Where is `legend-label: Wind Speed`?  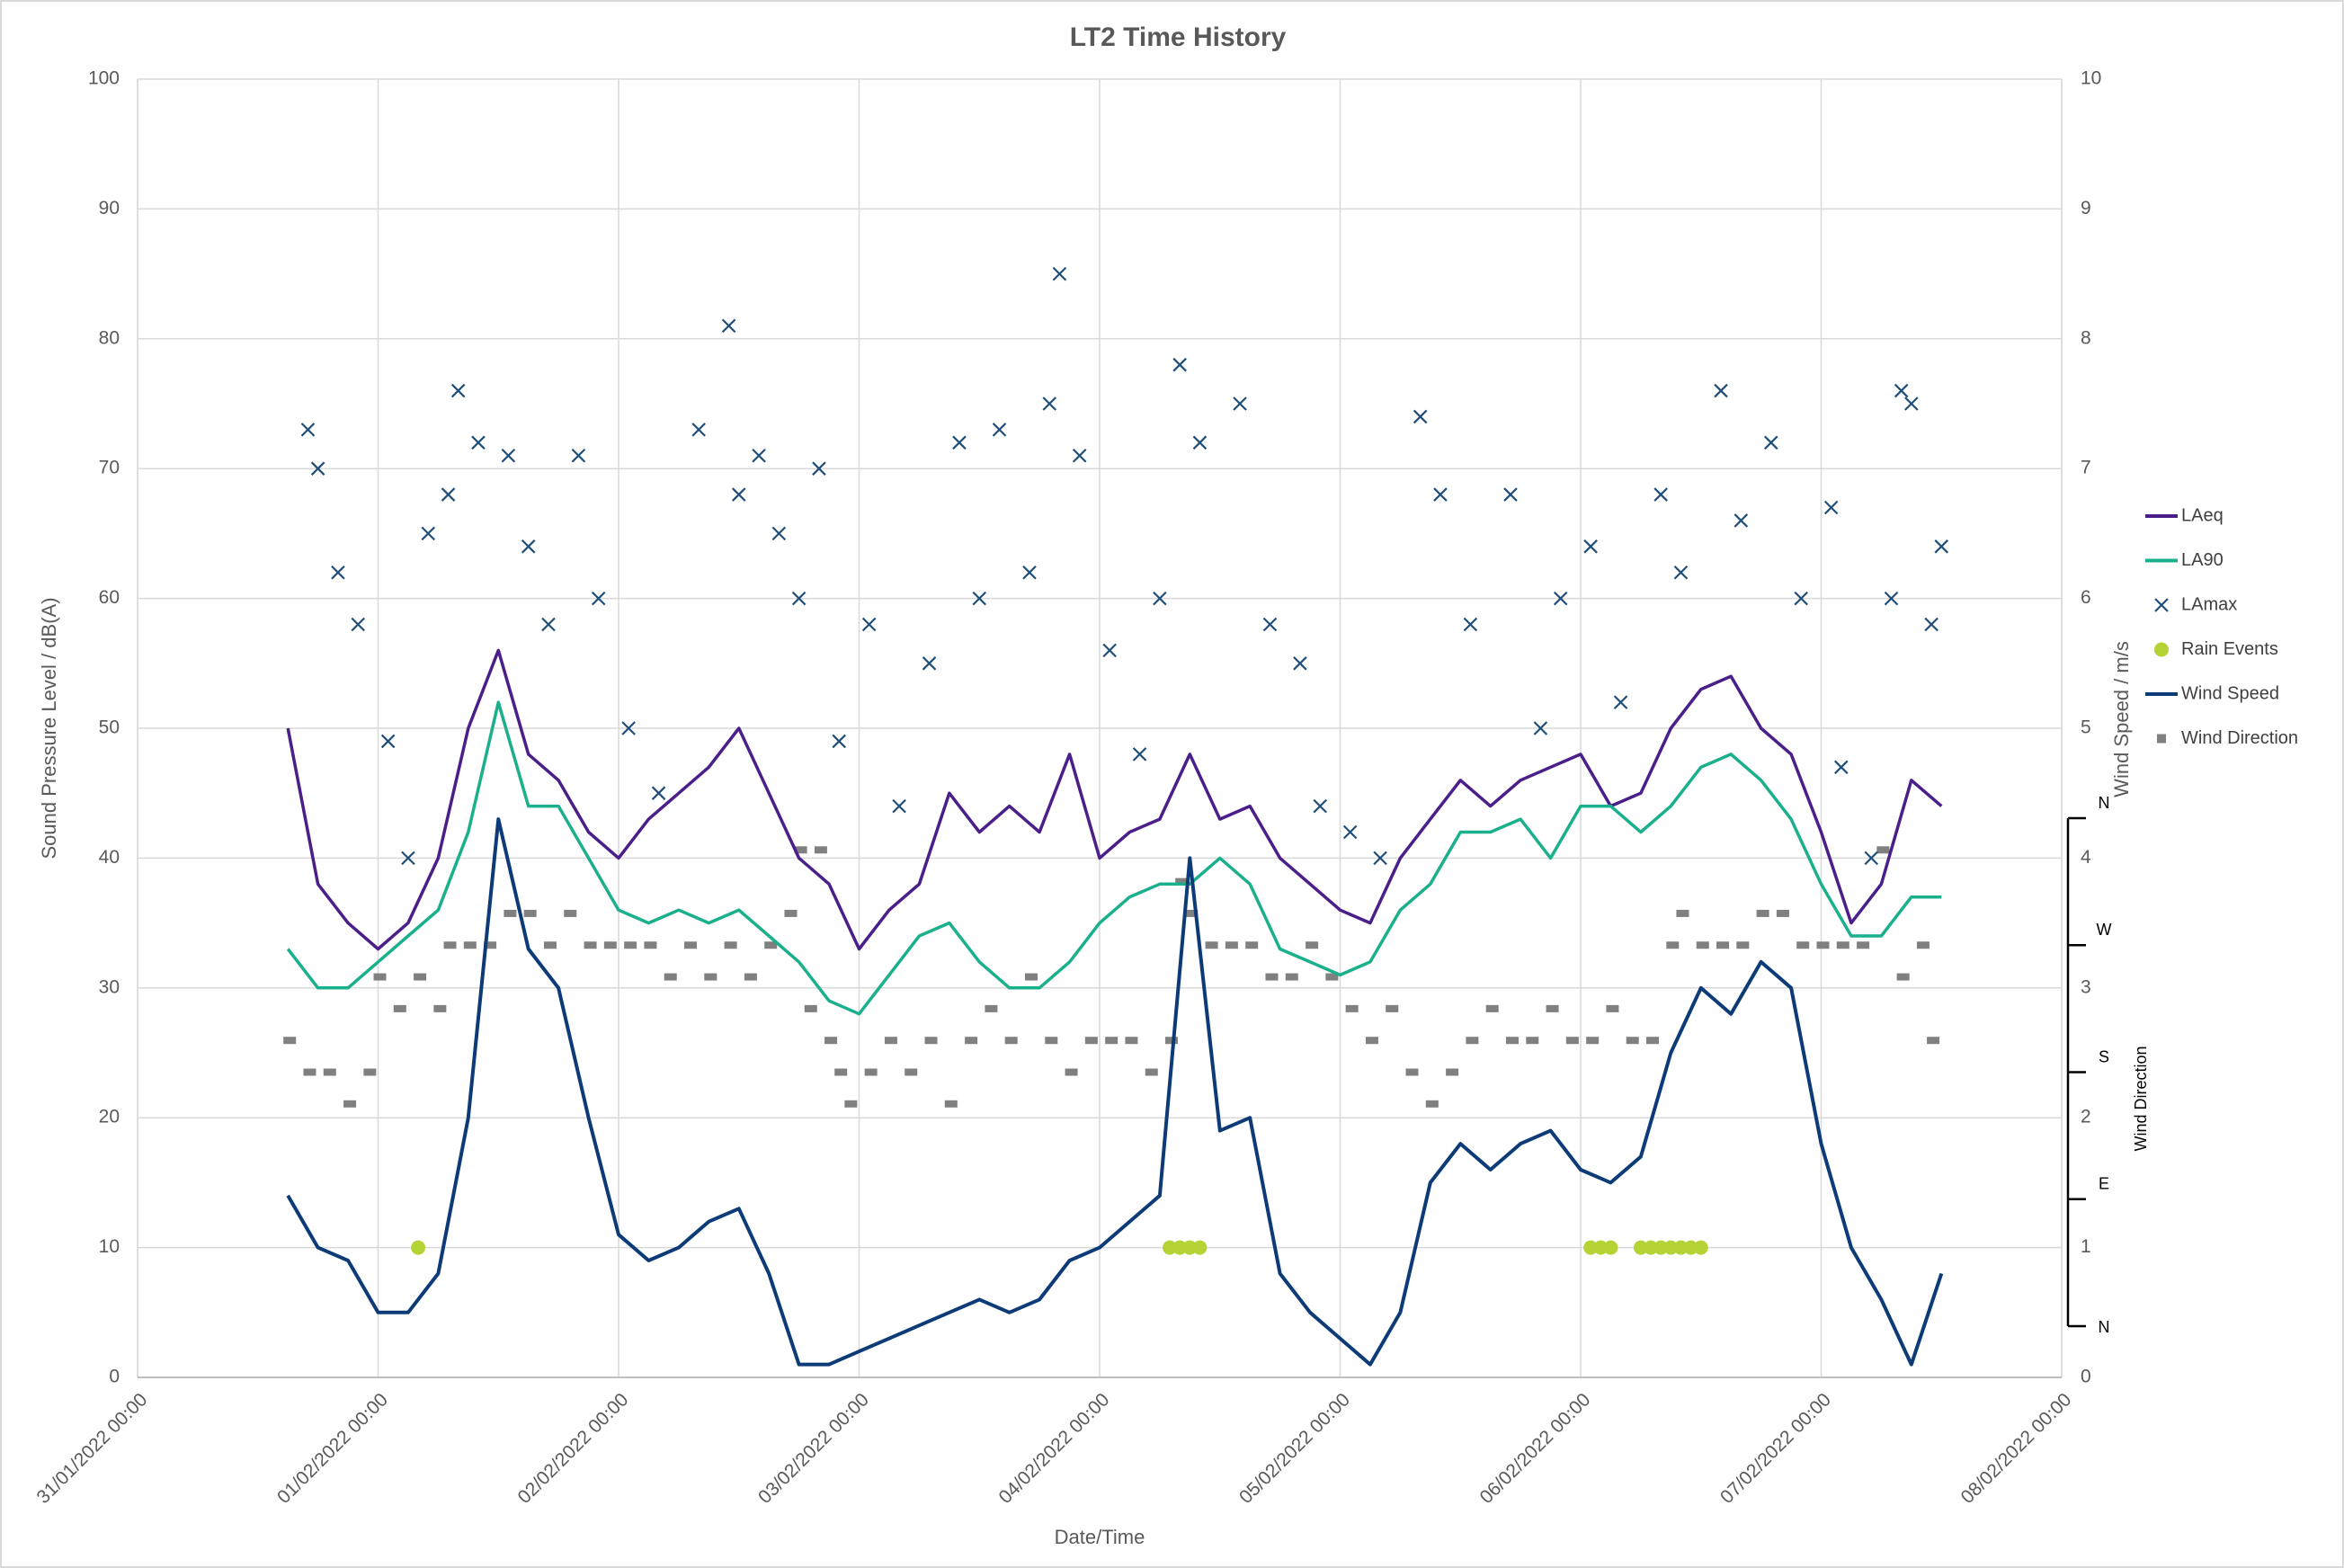
legend-label: Wind Speed is located at coordinates (2230, 693).